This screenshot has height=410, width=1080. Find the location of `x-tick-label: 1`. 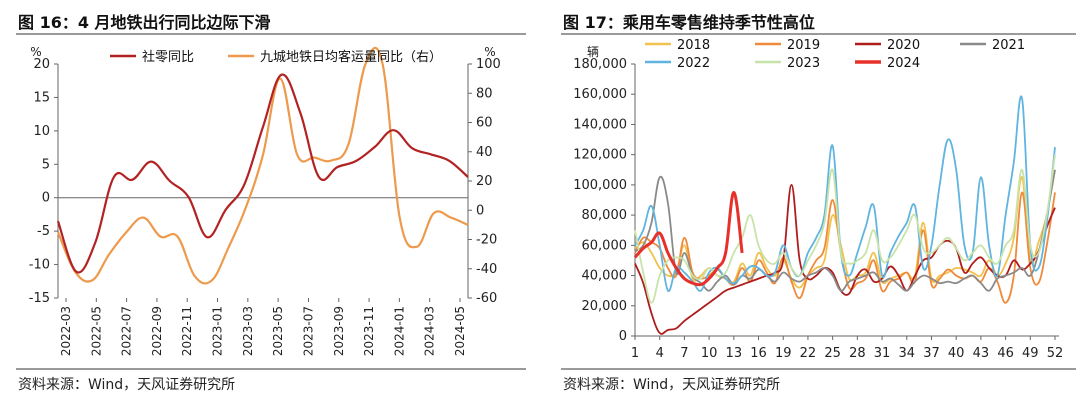

x-tick-label: 1 is located at coordinates (635, 353).